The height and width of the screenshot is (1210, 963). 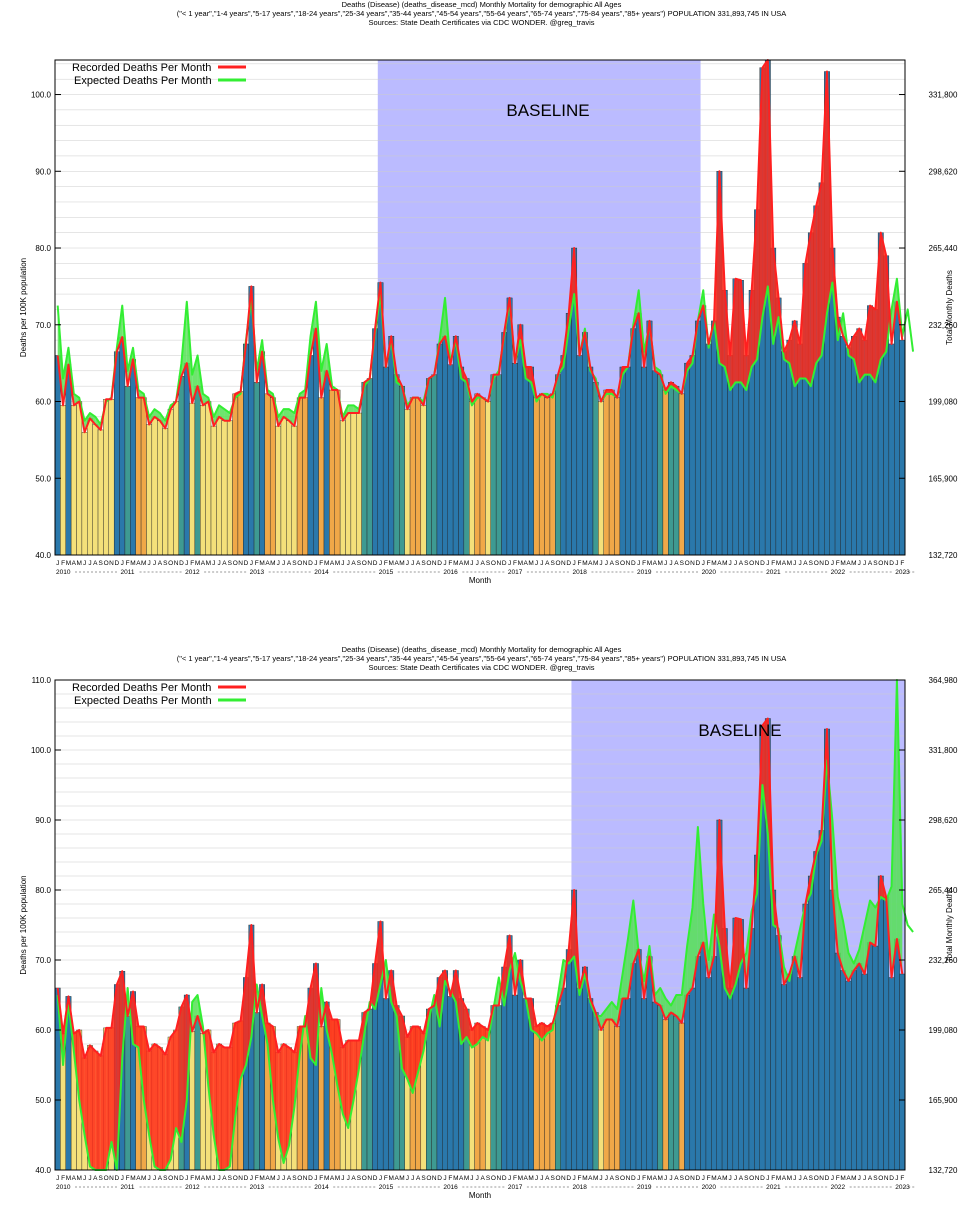 I want to click on excess-area, so click(x=221, y=1107).